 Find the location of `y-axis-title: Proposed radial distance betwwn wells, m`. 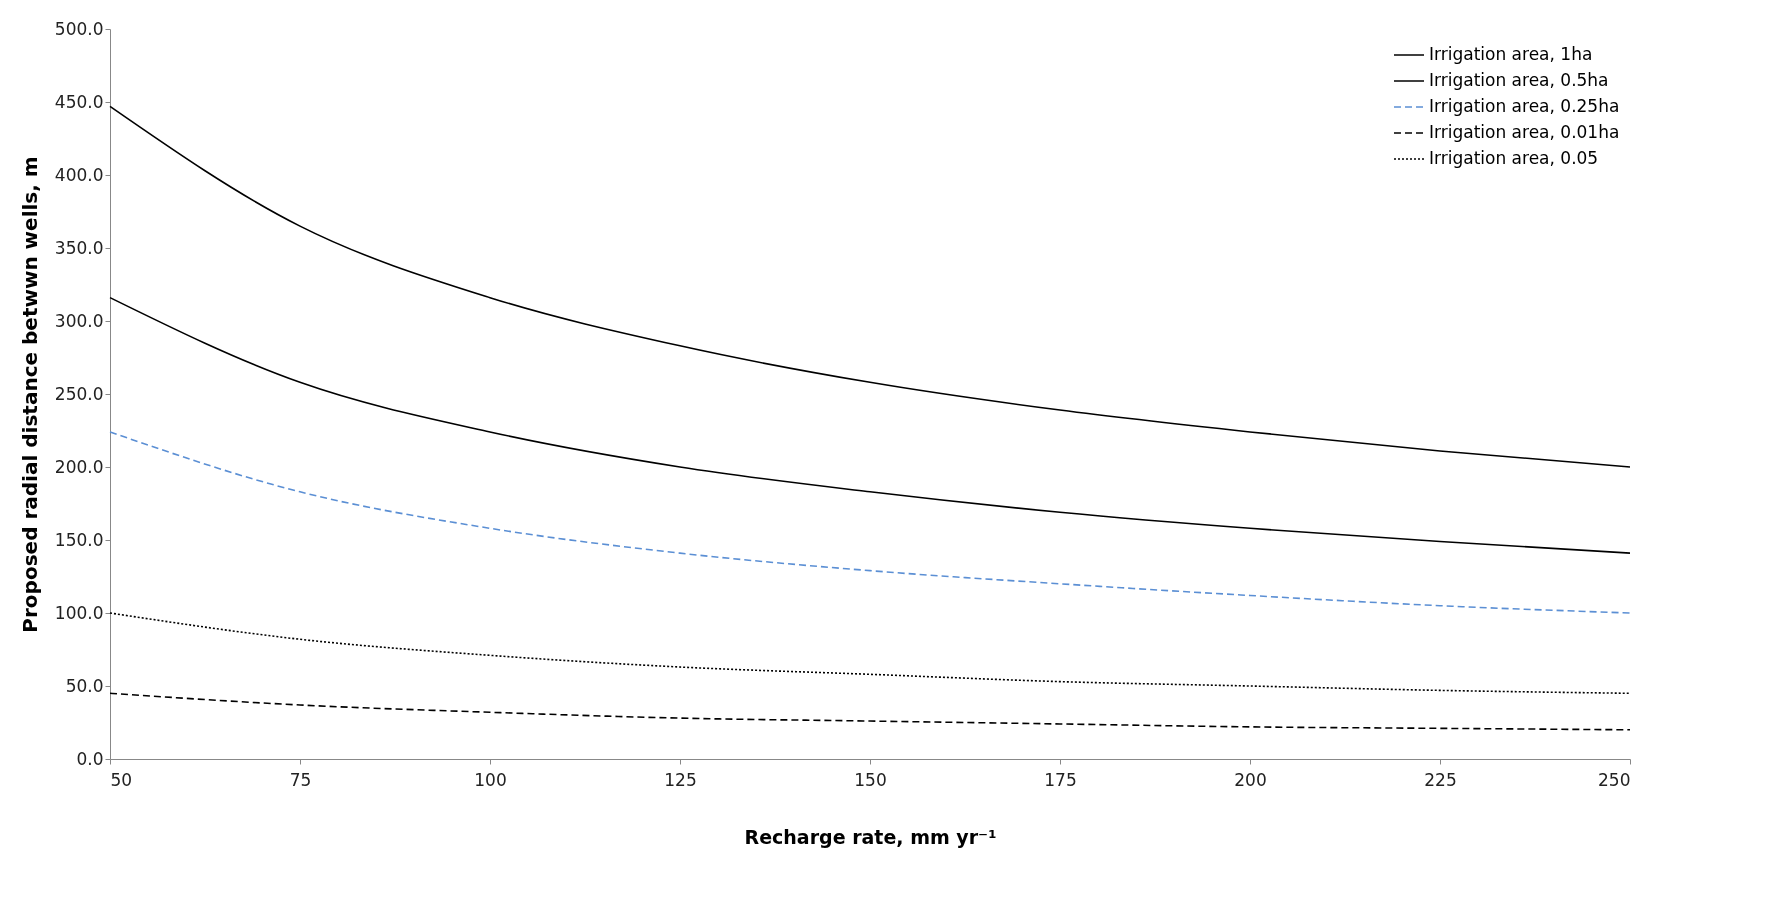

y-axis-title: Proposed radial distance betwwn wells, m is located at coordinates (29, 394).